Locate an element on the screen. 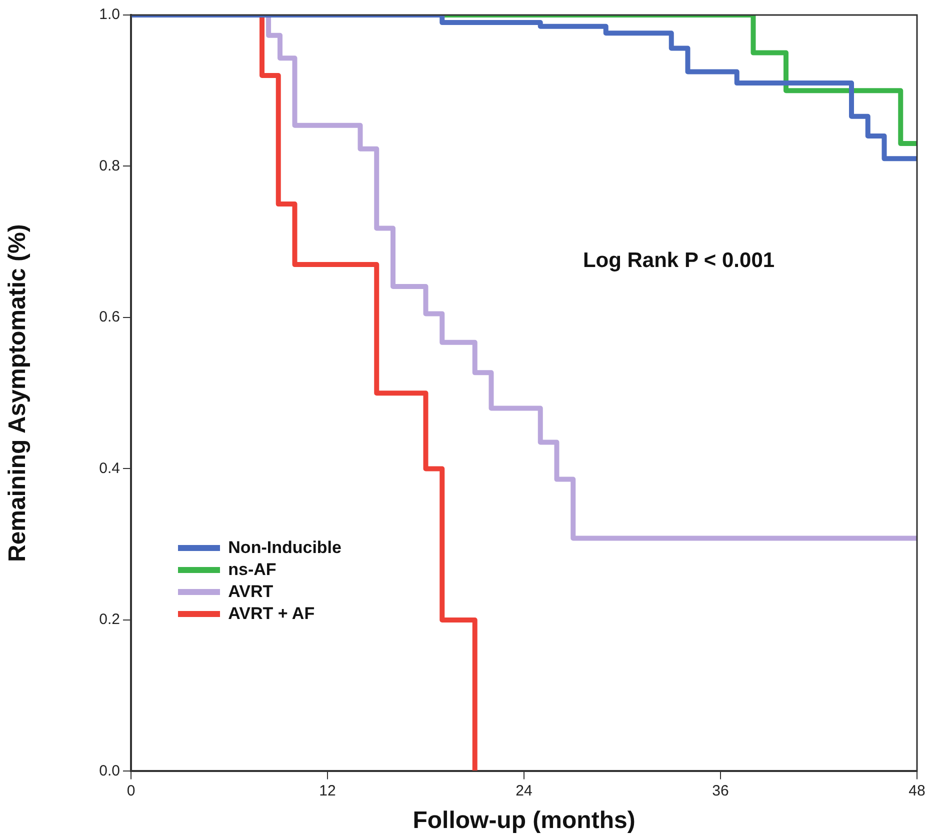 The width and height of the screenshot is (932, 840). x-tick-label: 0 is located at coordinates (131, 791).